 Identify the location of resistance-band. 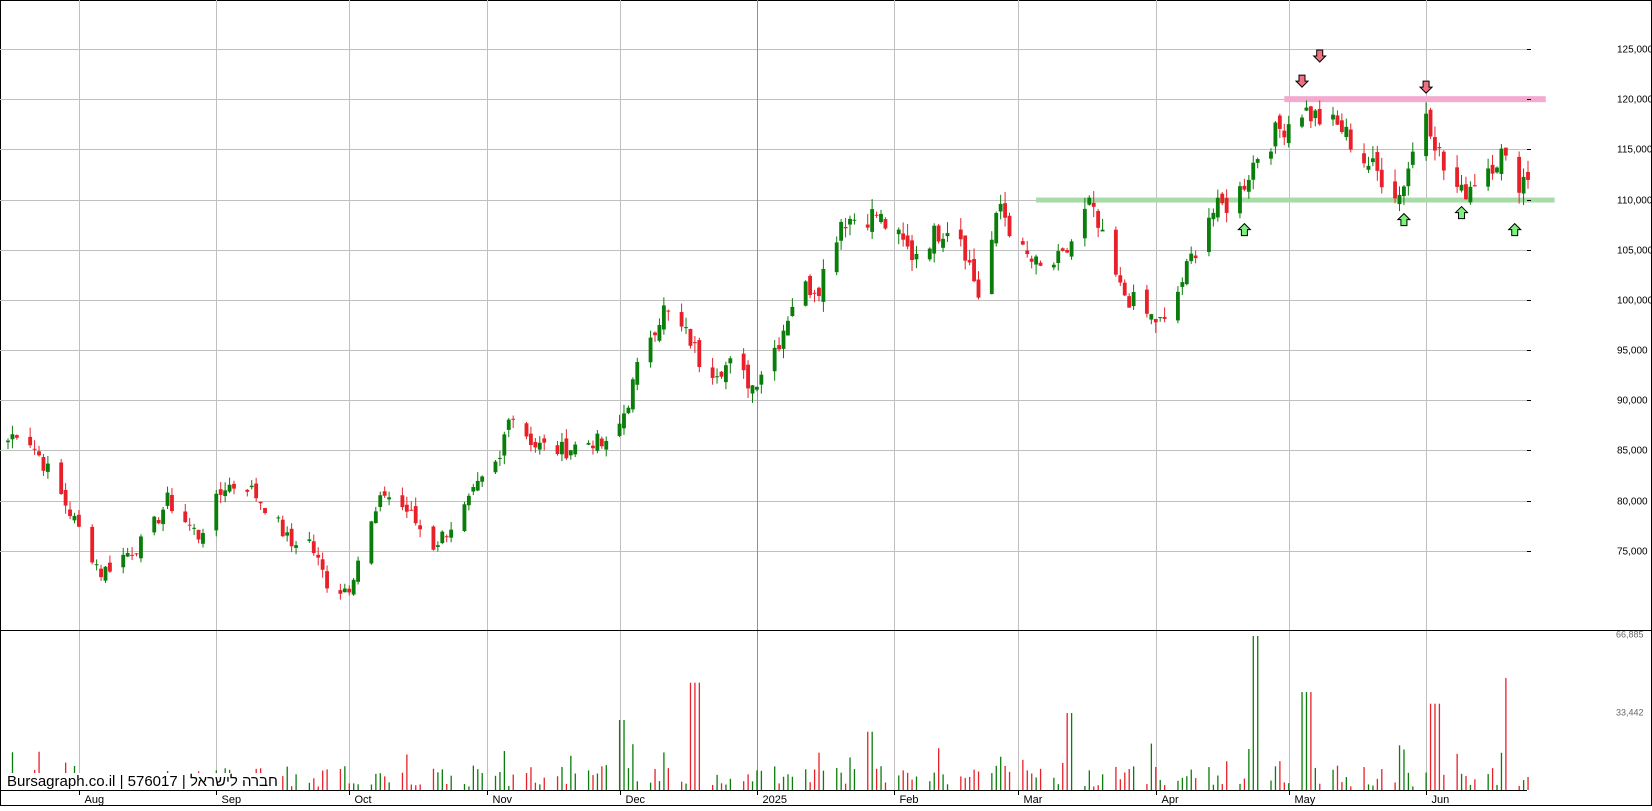
(1415, 99).